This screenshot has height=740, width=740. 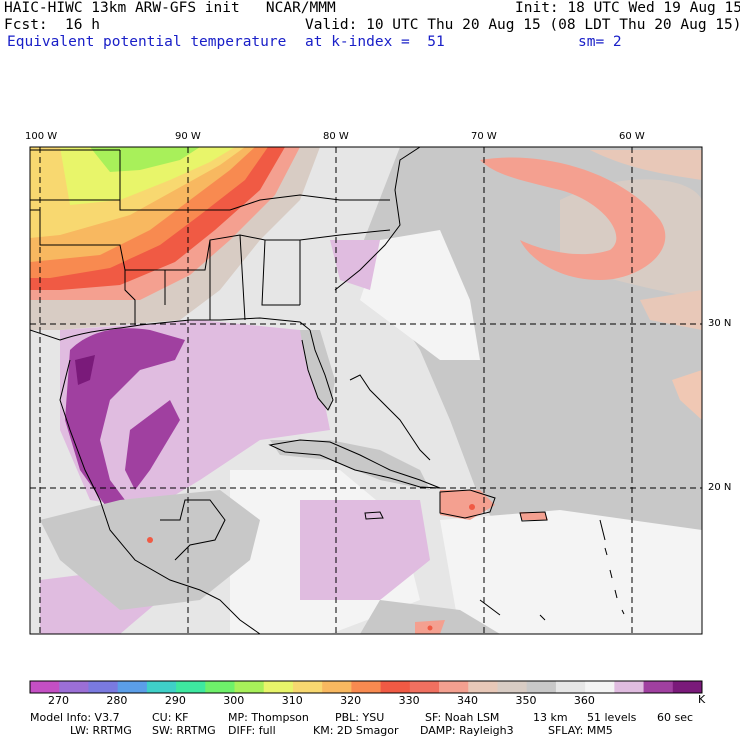 I want to click on footer-cu: CU: KF, so click(x=170, y=717).